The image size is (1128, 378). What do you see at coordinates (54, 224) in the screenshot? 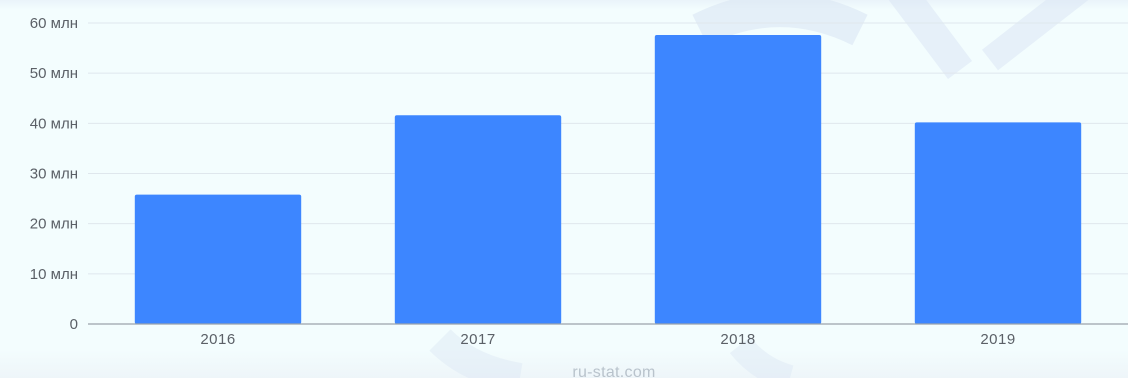
I see `y-tick-label: 20 млн` at bounding box center [54, 224].